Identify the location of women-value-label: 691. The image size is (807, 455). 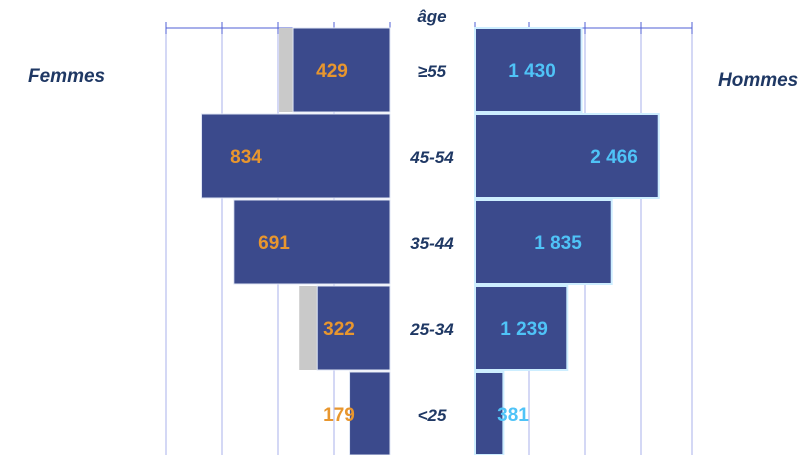
(274, 243).